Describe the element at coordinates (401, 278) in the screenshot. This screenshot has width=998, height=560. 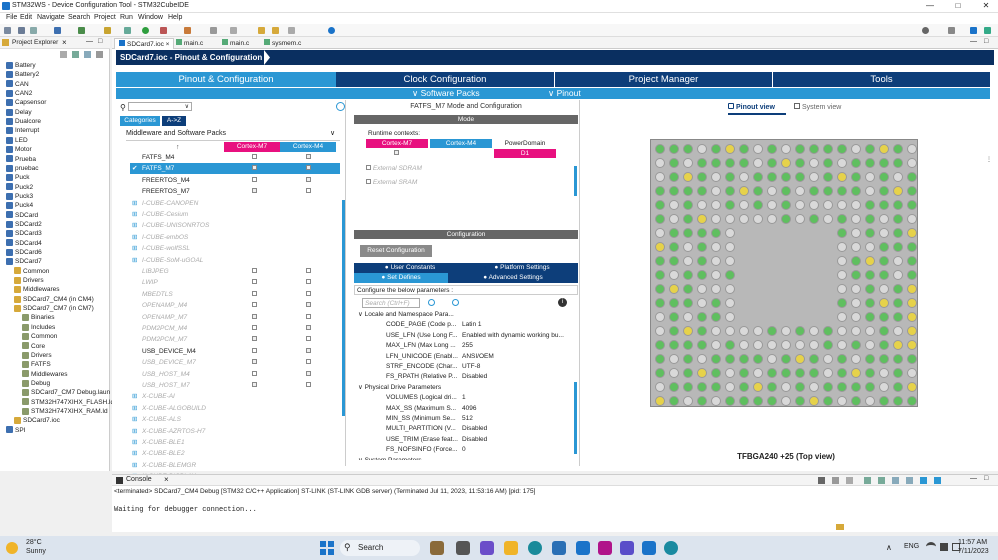
I see `tab-set-defines: ● Set Defines` at that location.